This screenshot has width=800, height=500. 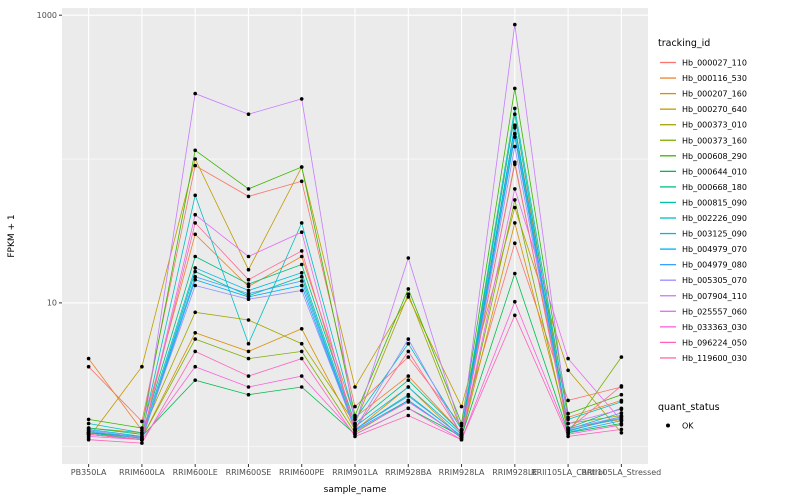 What do you see at coordinates (714, 234) in the screenshot?
I see `legend-label: Hb_003125_090` at bounding box center [714, 234].